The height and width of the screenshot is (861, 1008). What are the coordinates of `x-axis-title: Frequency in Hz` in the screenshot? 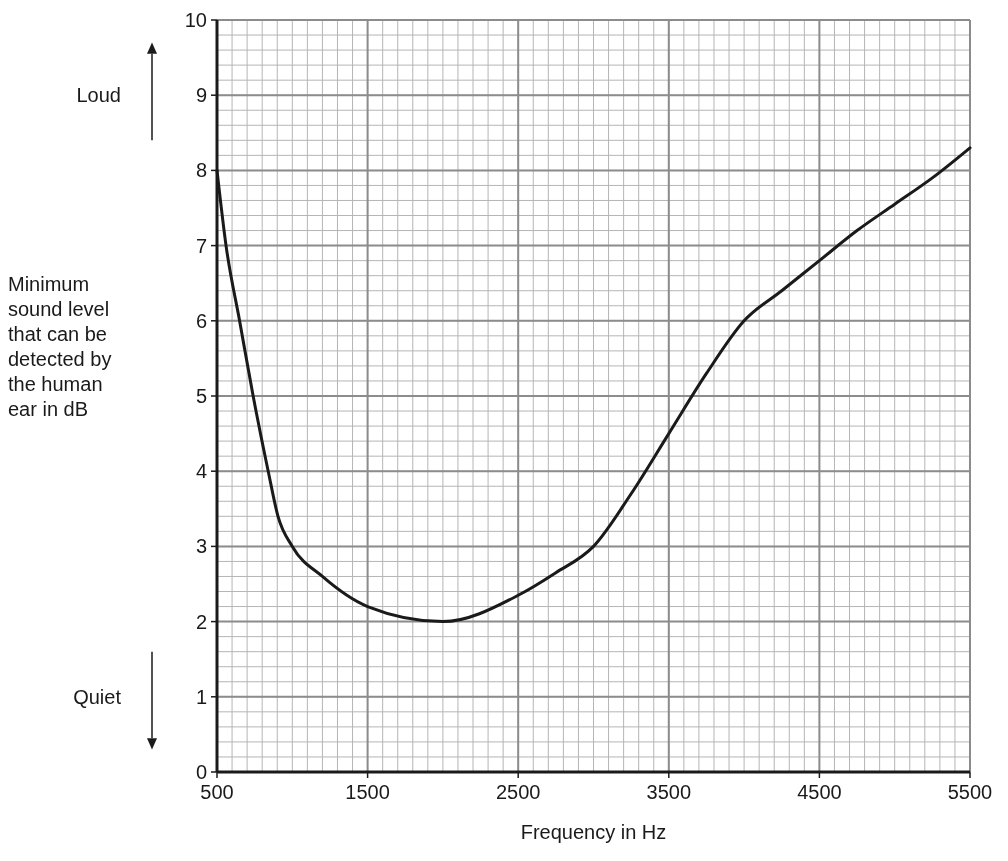 It's located at (593, 832).